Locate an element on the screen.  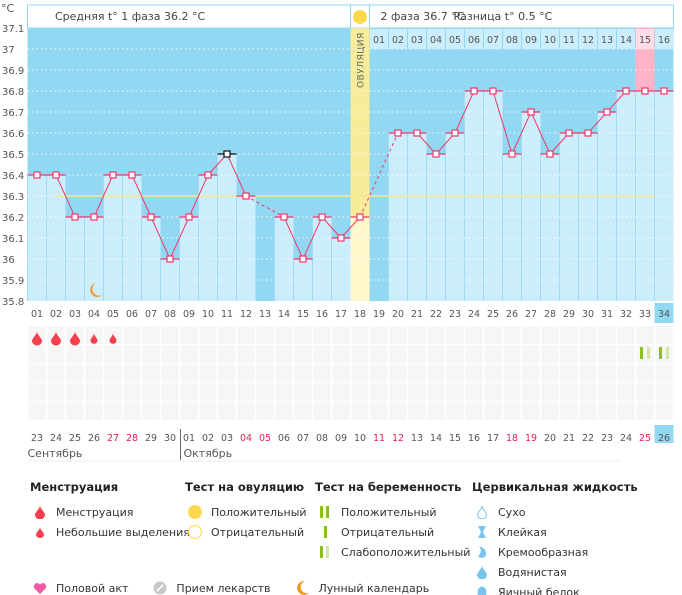
calendar-date: 28 is located at coordinates (132, 438).